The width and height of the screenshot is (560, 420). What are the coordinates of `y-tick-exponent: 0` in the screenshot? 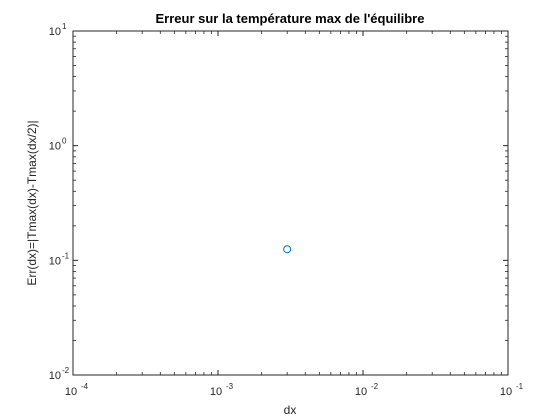 It's located at (64, 141).